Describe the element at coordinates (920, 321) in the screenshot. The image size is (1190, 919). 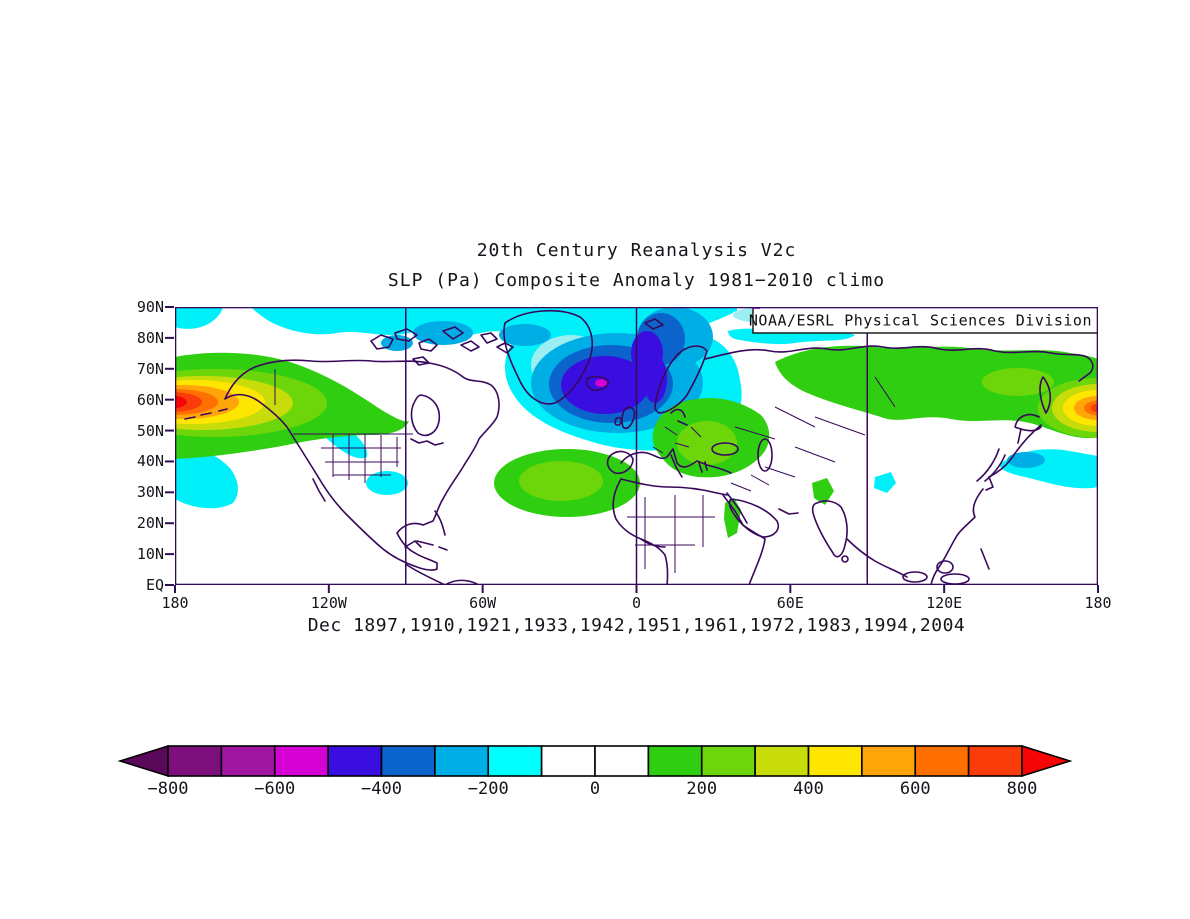
I see `credit-label: NOAA/ESRL Physical Sciences Division` at that location.